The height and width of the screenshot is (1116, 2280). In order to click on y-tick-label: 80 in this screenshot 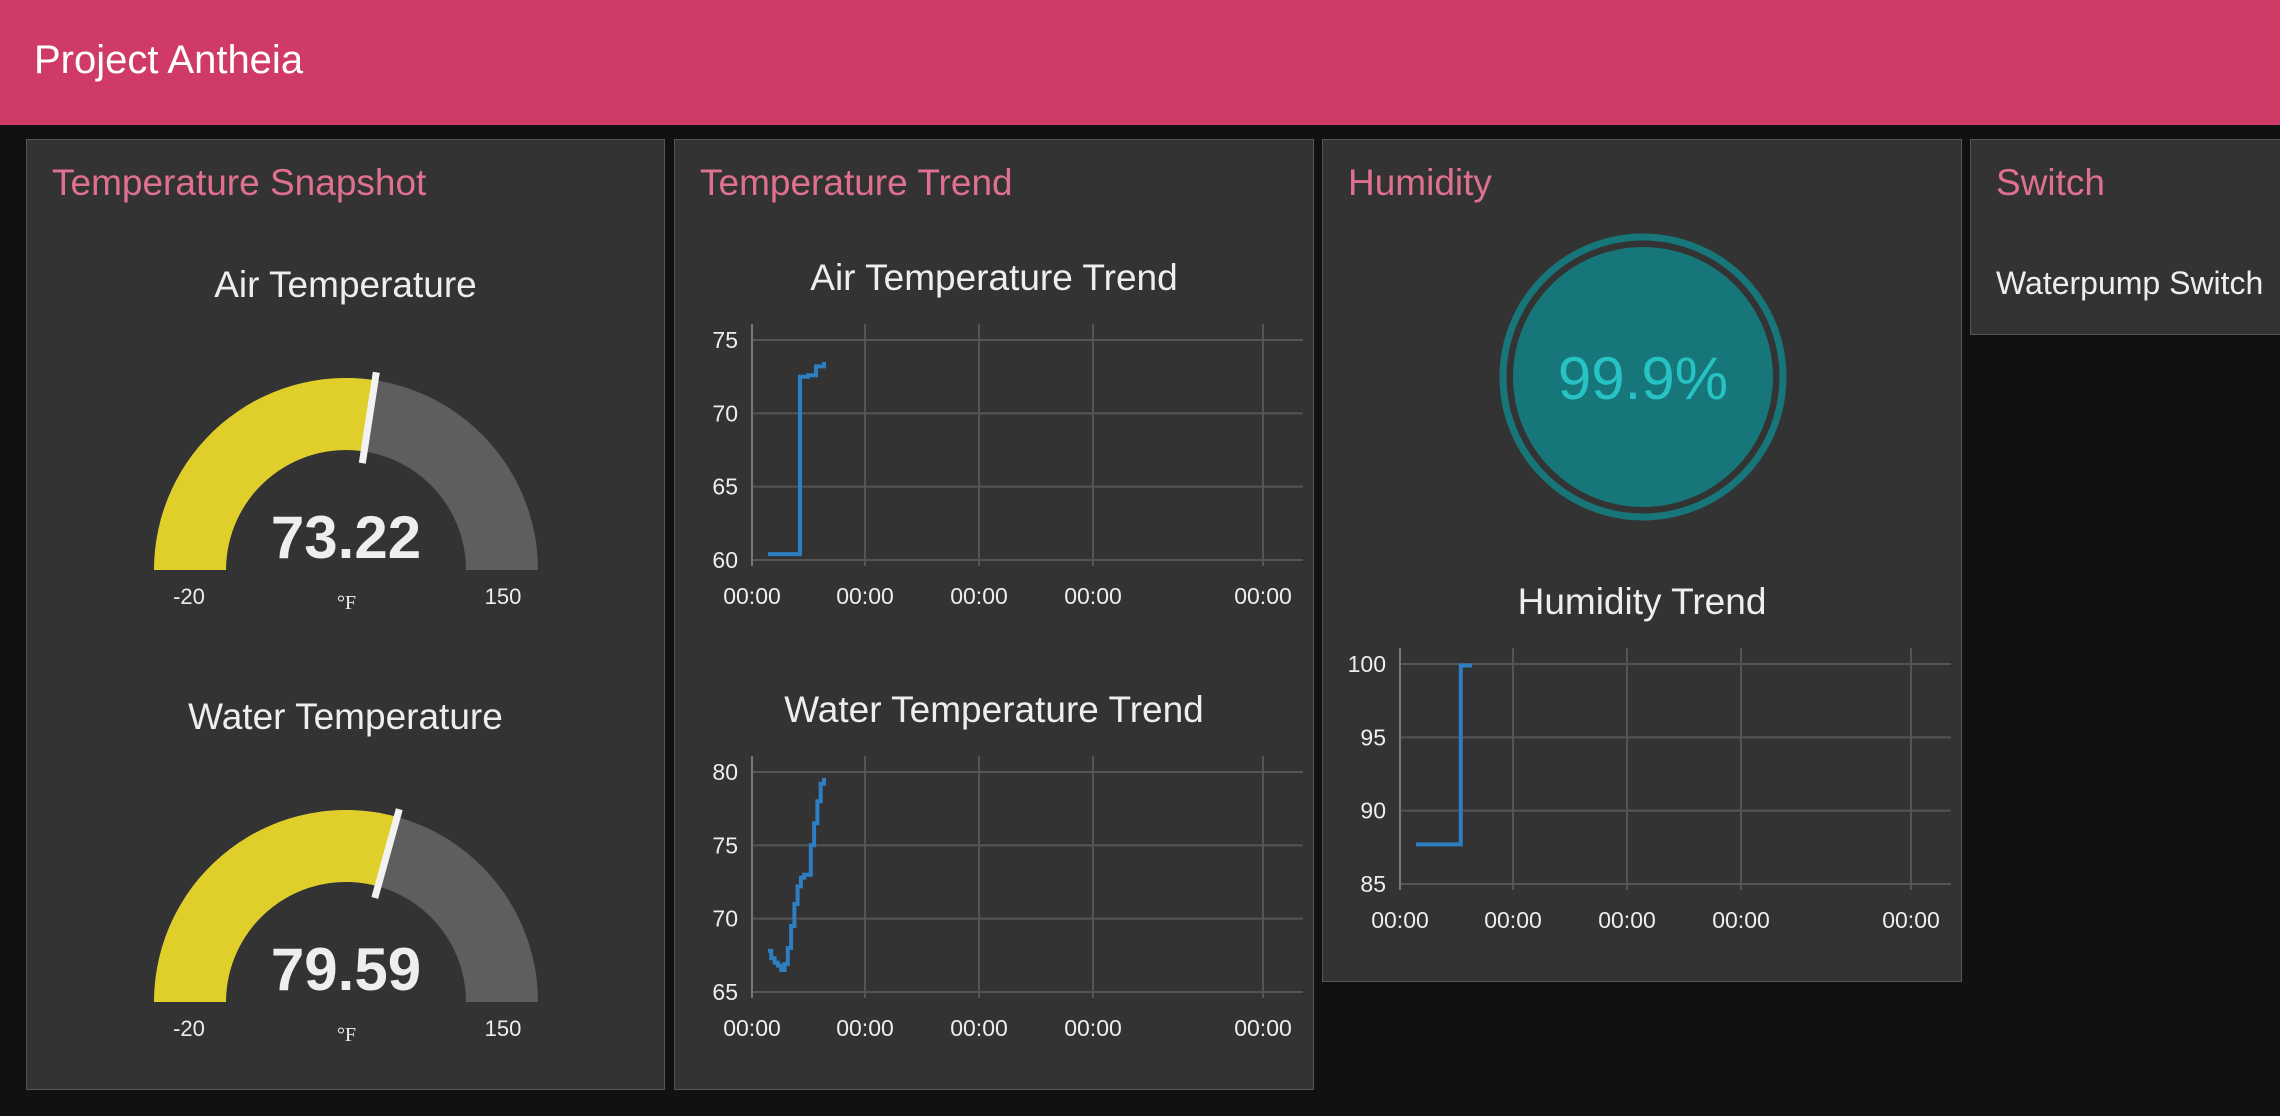, I will do `click(725, 772)`.